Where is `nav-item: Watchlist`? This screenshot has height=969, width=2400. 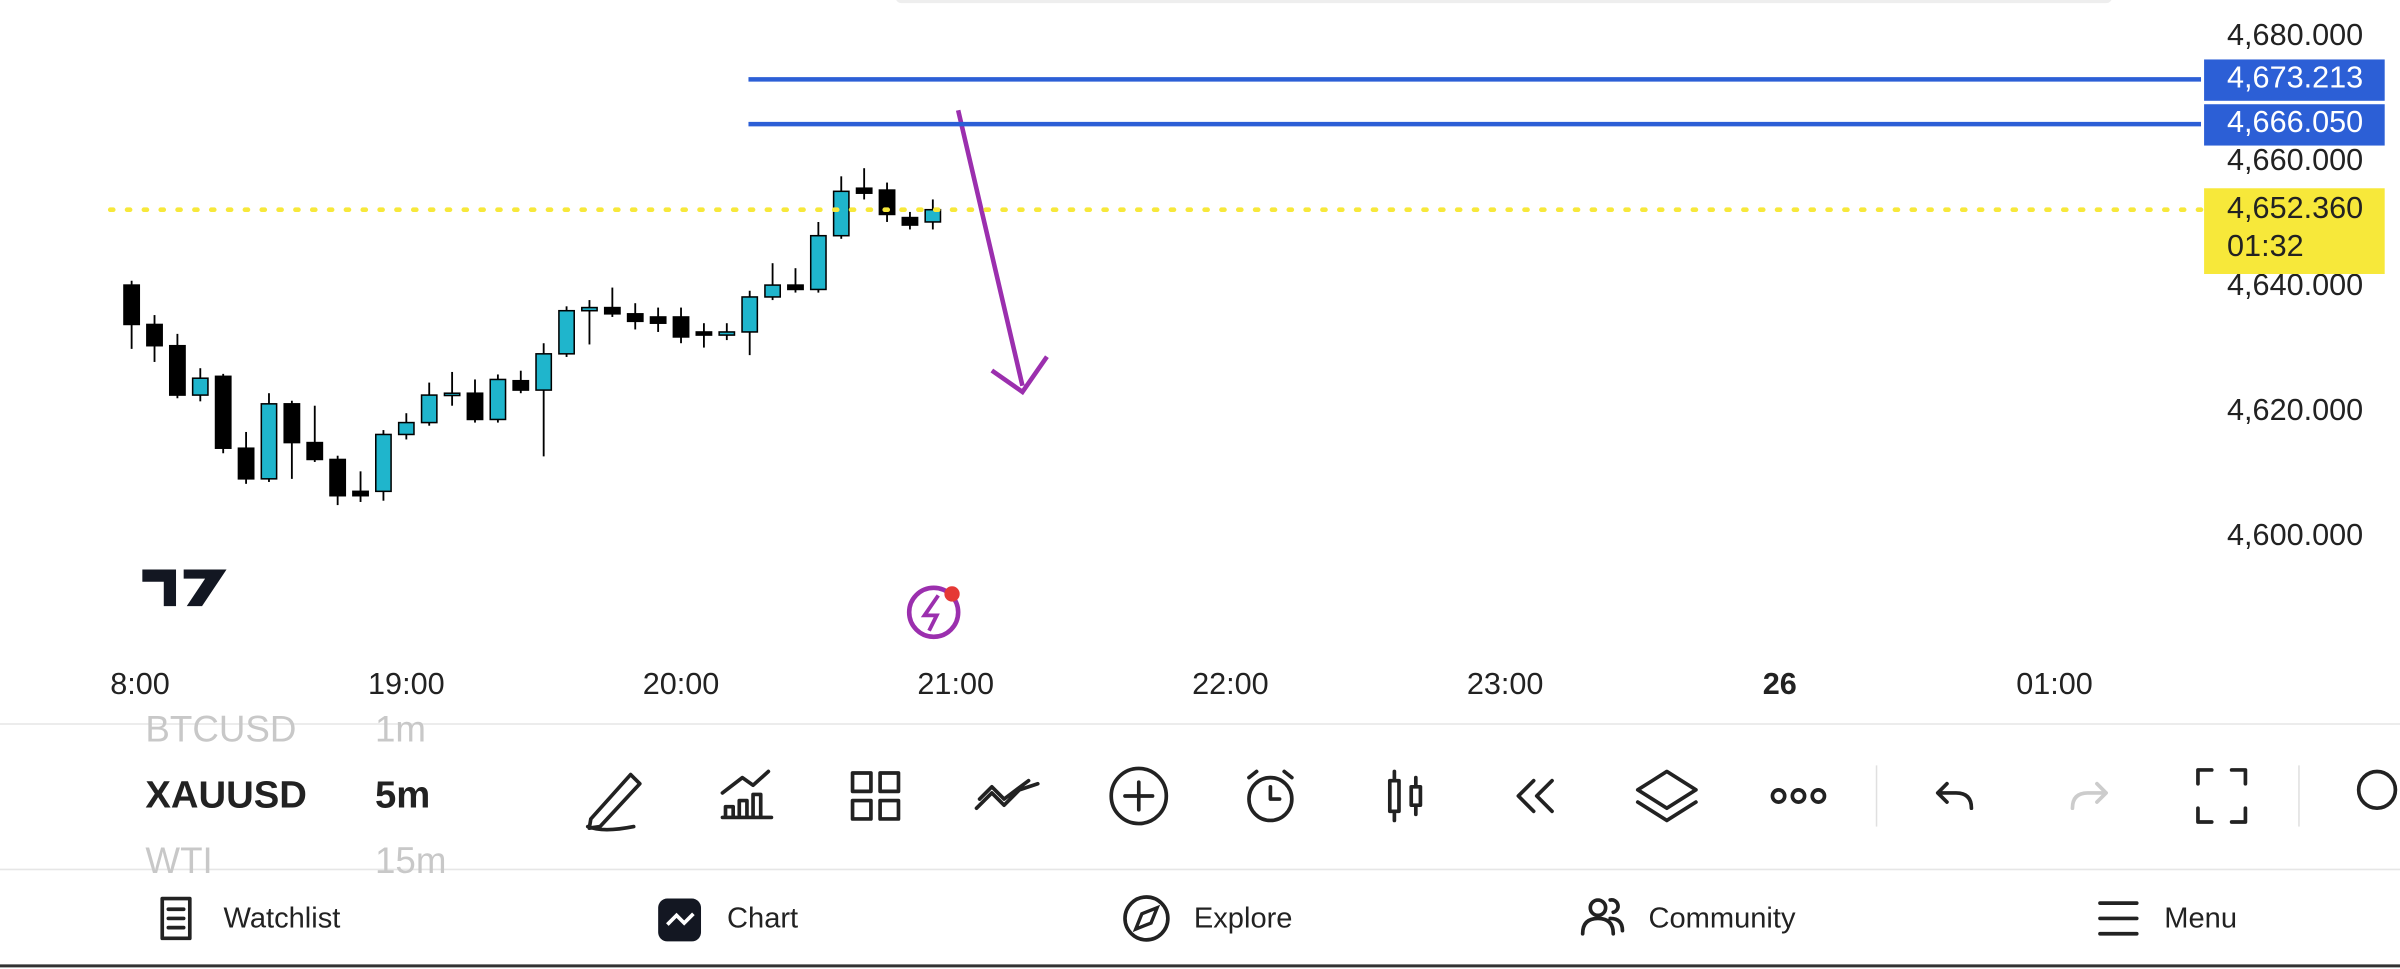
nav-item: Watchlist is located at coordinates (281, 919).